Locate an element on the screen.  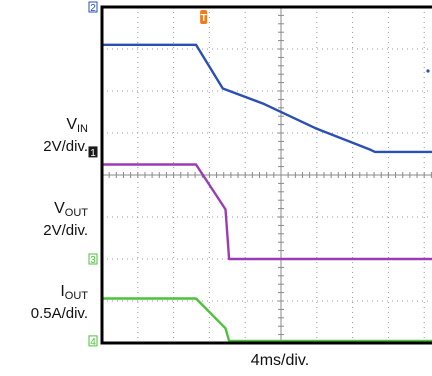
label-vin-name: V is located at coordinates (71, 124).